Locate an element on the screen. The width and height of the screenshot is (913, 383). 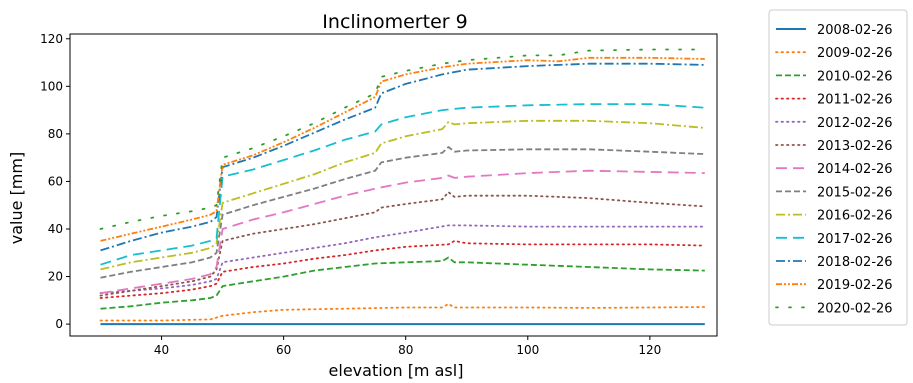
x-tick-label: 80 is located at coordinates (405, 350).